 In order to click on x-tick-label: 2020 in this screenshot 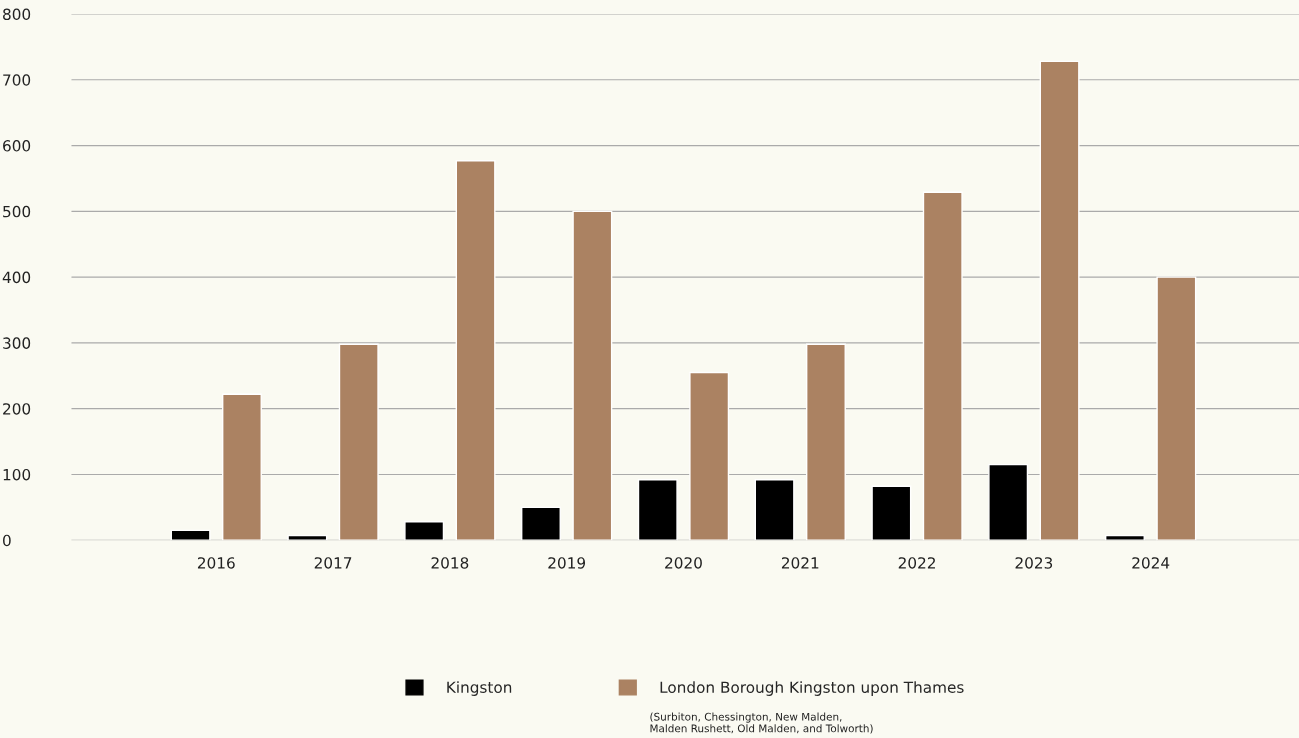, I will do `click(683, 563)`.